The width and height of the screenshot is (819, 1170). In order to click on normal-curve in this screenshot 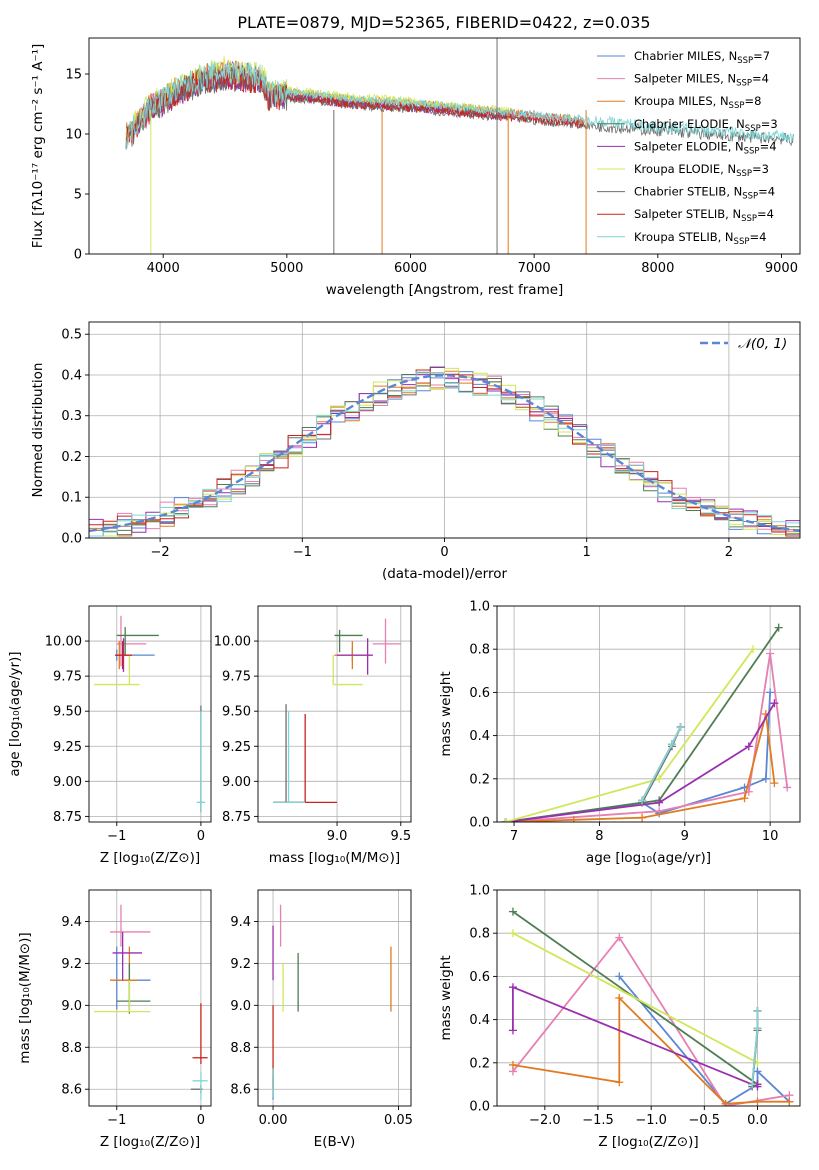, I will do `click(444, 453)`.